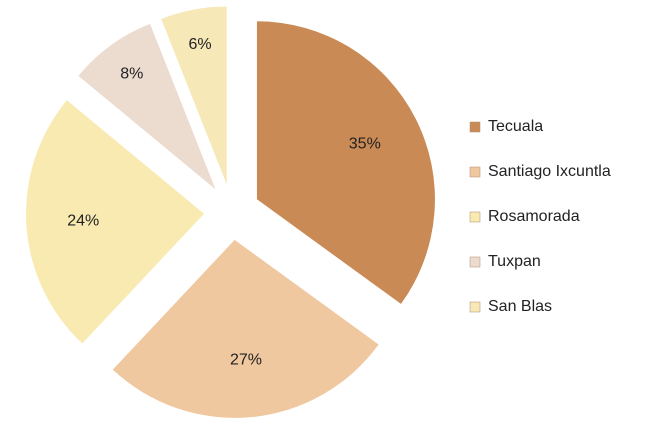 The width and height of the screenshot is (658, 426). What do you see at coordinates (246, 360) in the screenshot?
I see `data-label: 27%` at bounding box center [246, 360].